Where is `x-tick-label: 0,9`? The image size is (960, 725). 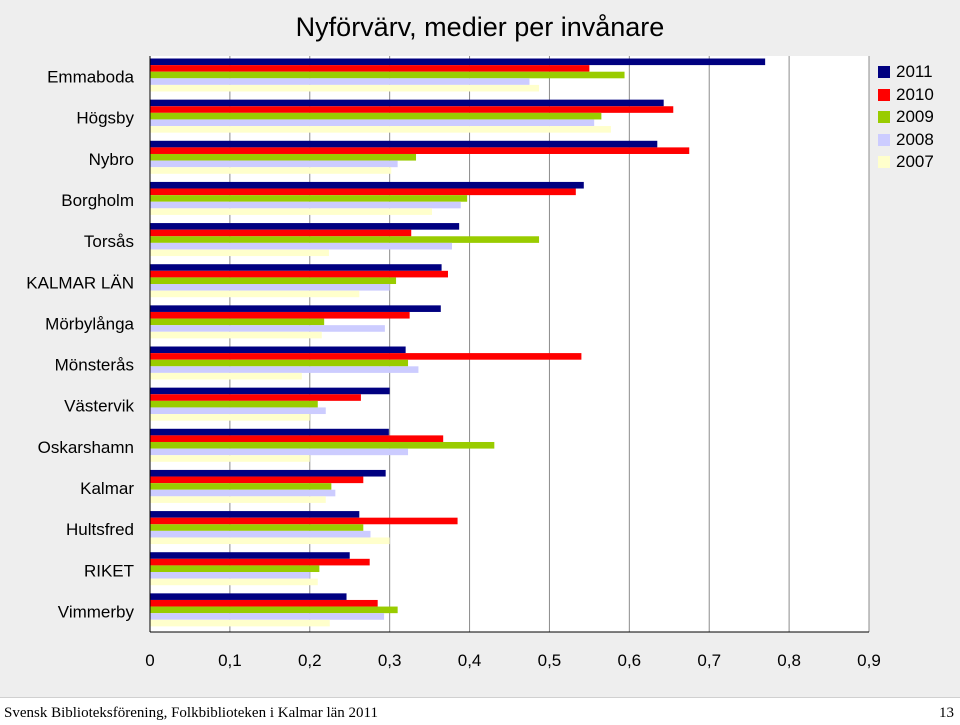 x-tick-label: 0,9 is located at coordinates (869, 660).